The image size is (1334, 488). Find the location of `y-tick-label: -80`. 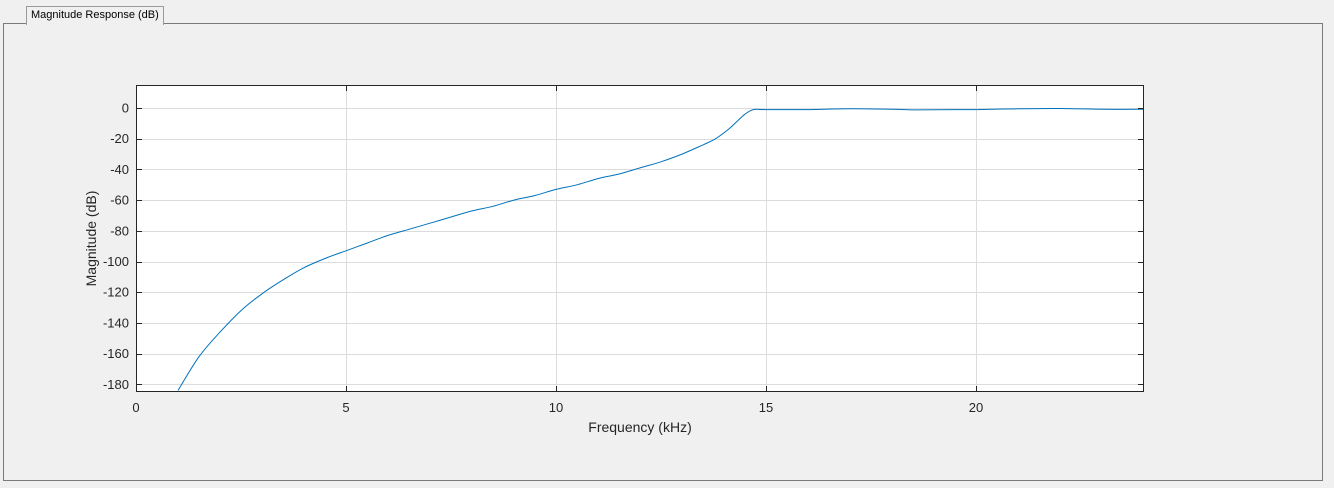

y-tick-label: -80 is located at coordinates (119, 230).